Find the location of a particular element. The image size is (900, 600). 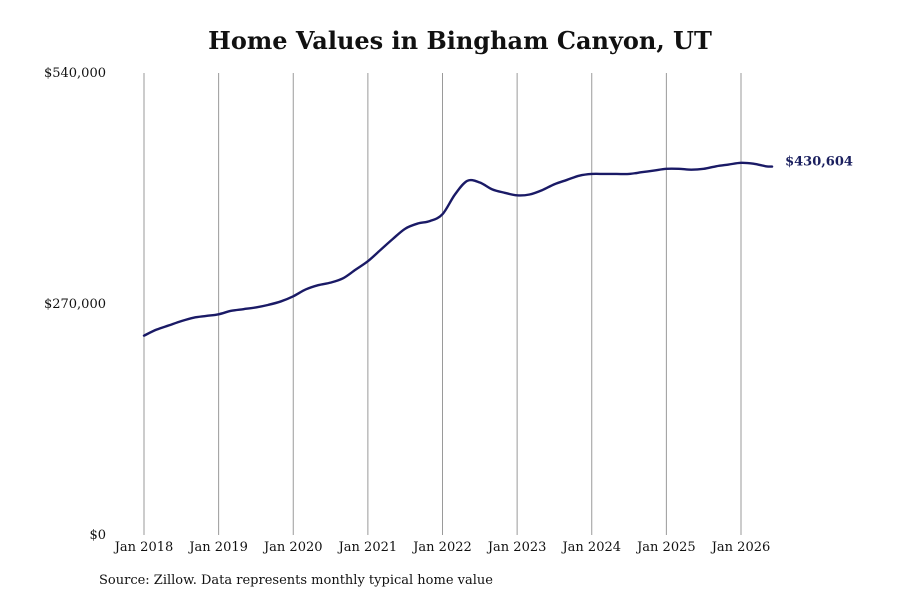

x-tick-label: Jan 2018 is located at coordinates (143, 547).